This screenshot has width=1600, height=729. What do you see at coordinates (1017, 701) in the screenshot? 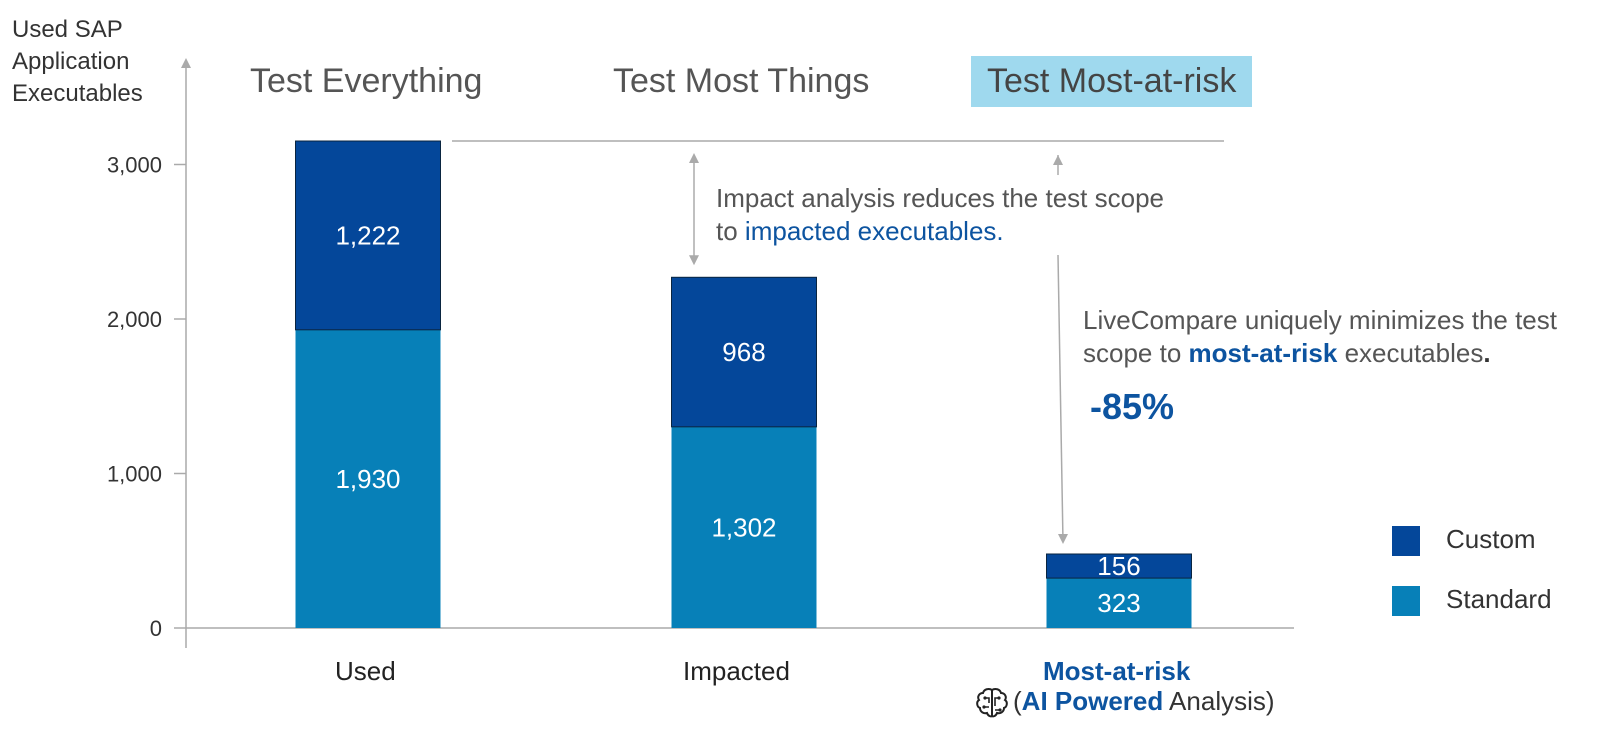
I see `ai-label-open-paren: (` at bounding box center [1017, 701].